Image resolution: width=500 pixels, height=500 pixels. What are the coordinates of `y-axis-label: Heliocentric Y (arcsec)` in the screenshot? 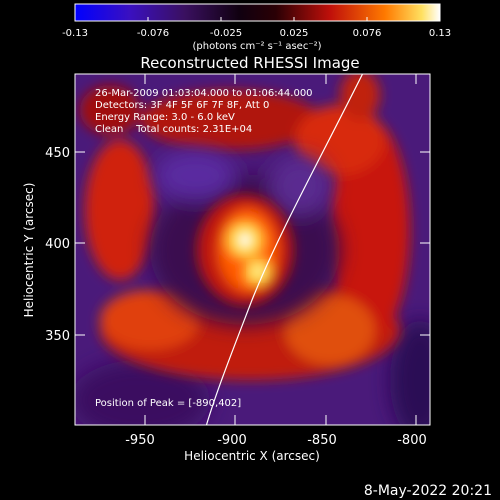 It's located at (29, 250).